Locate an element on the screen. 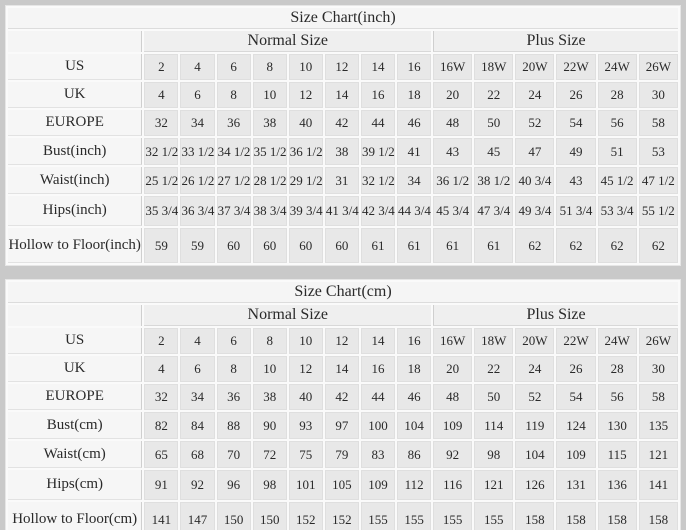  size-value-cell: 16W is located at coordinates (453, 341).